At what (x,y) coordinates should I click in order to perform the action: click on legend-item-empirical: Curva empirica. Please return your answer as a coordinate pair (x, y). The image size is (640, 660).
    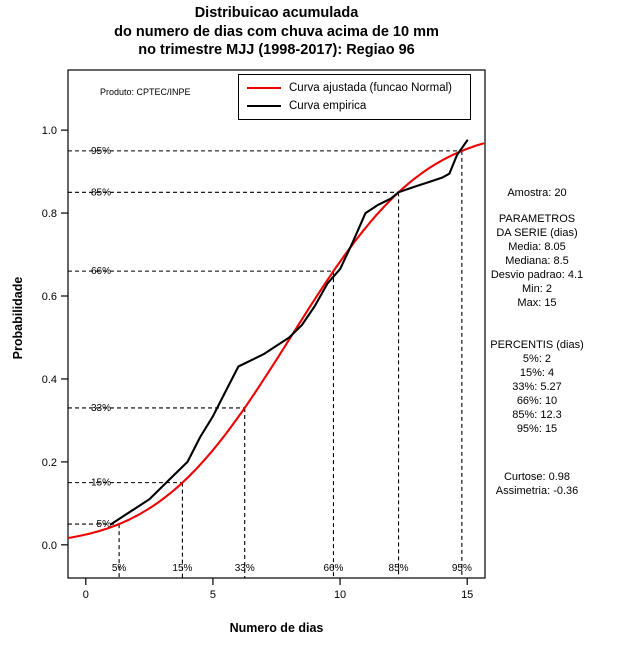
    Looking at the image, I should click on (354, 106).